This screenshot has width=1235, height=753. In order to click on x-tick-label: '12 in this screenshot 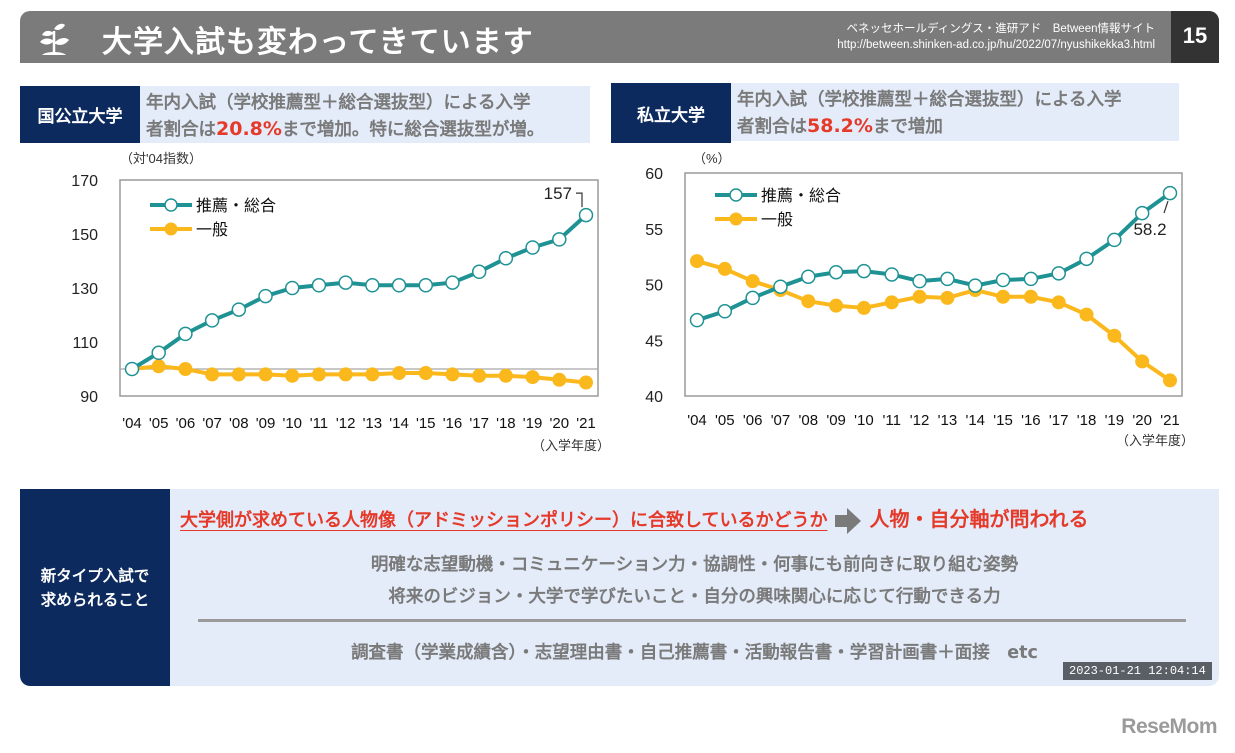, I will do `click(346, 423)`.